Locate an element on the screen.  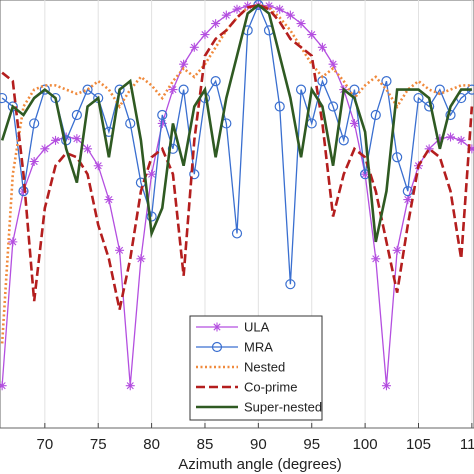
x-tick-label: 95 is located at coordinates (311, 444).